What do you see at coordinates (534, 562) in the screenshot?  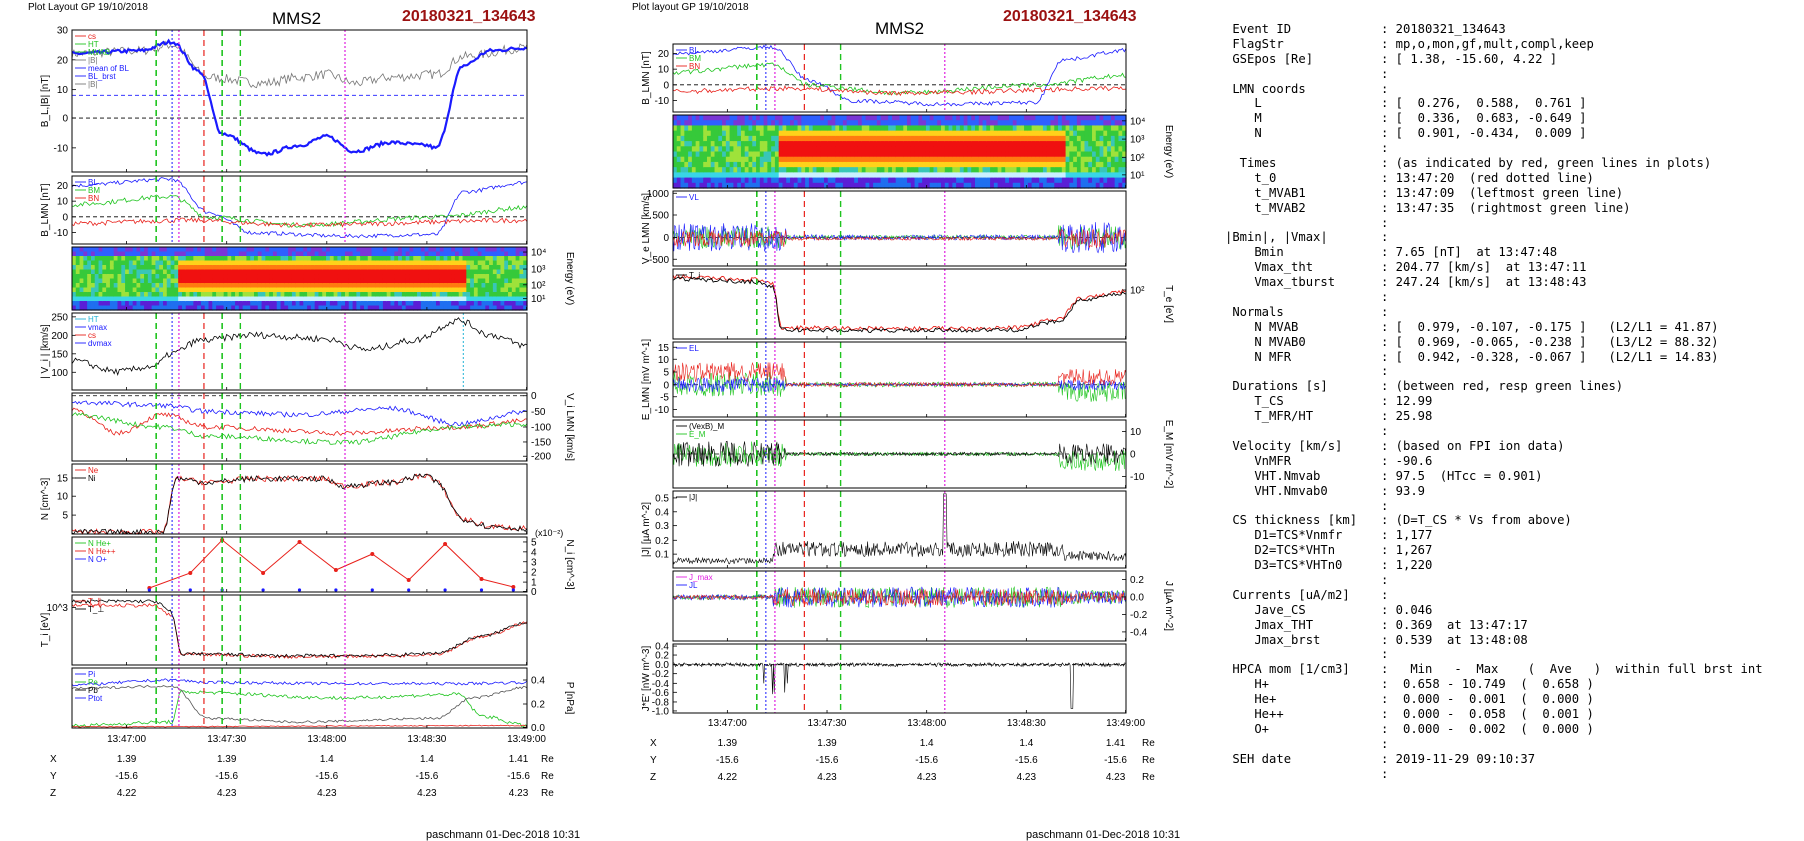 I see `y-tick-label: 3` at bounding box center [534, 562].